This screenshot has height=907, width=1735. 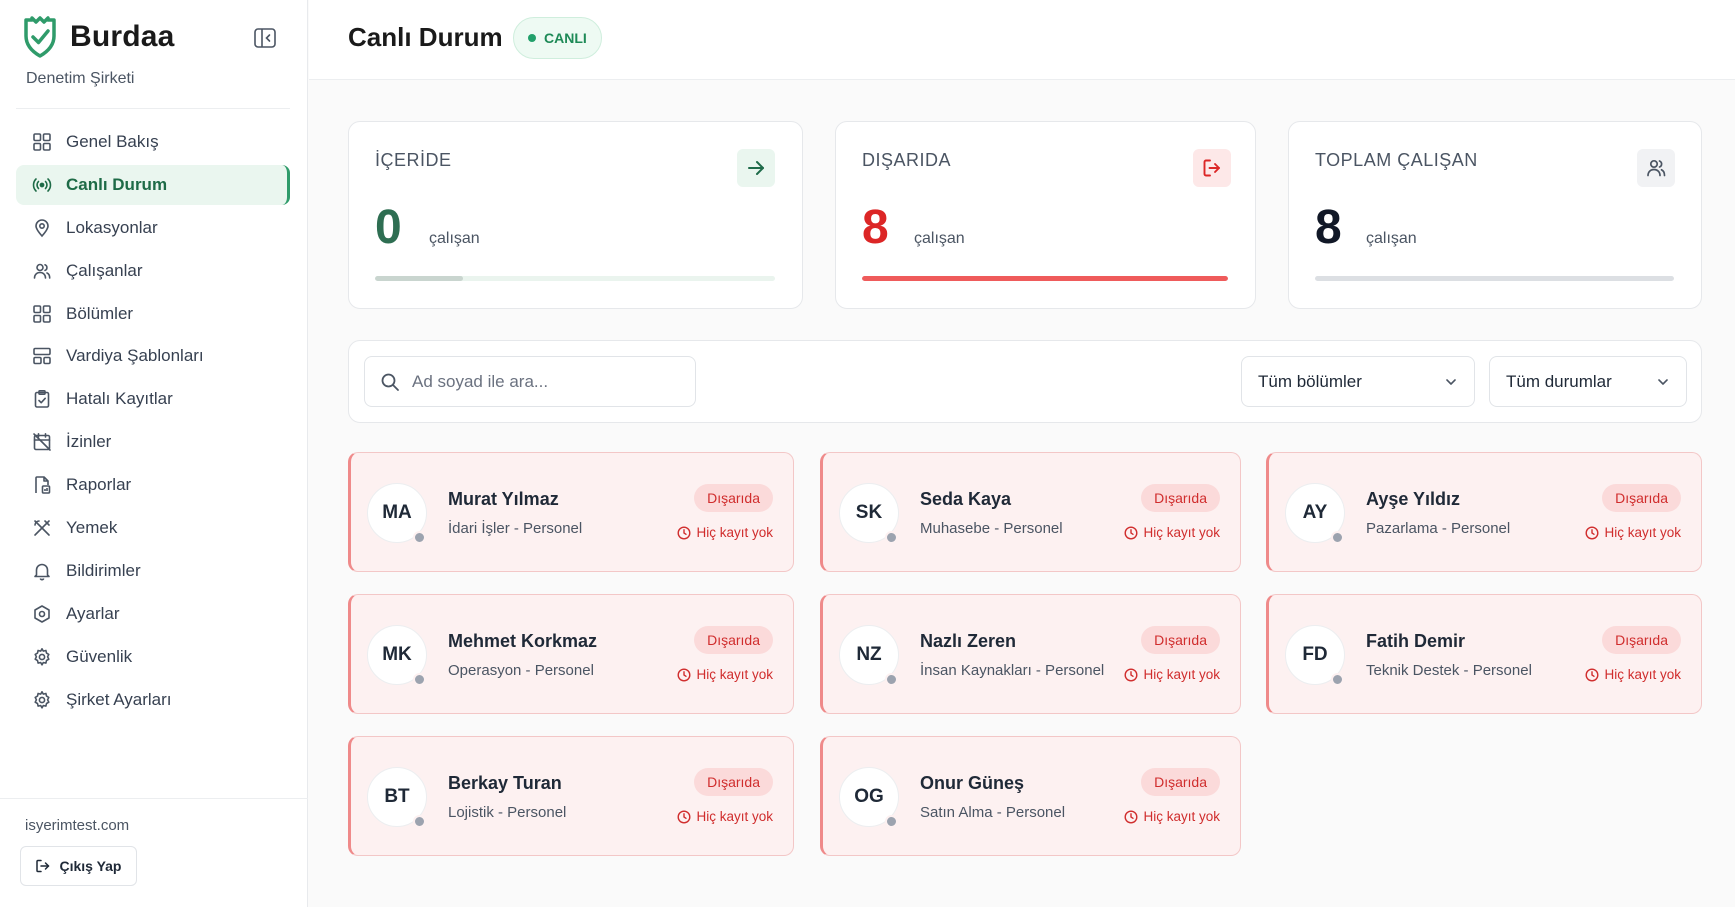 I want to click on sidebar-item-izinler: İzinler, so click(x=153, y=442).